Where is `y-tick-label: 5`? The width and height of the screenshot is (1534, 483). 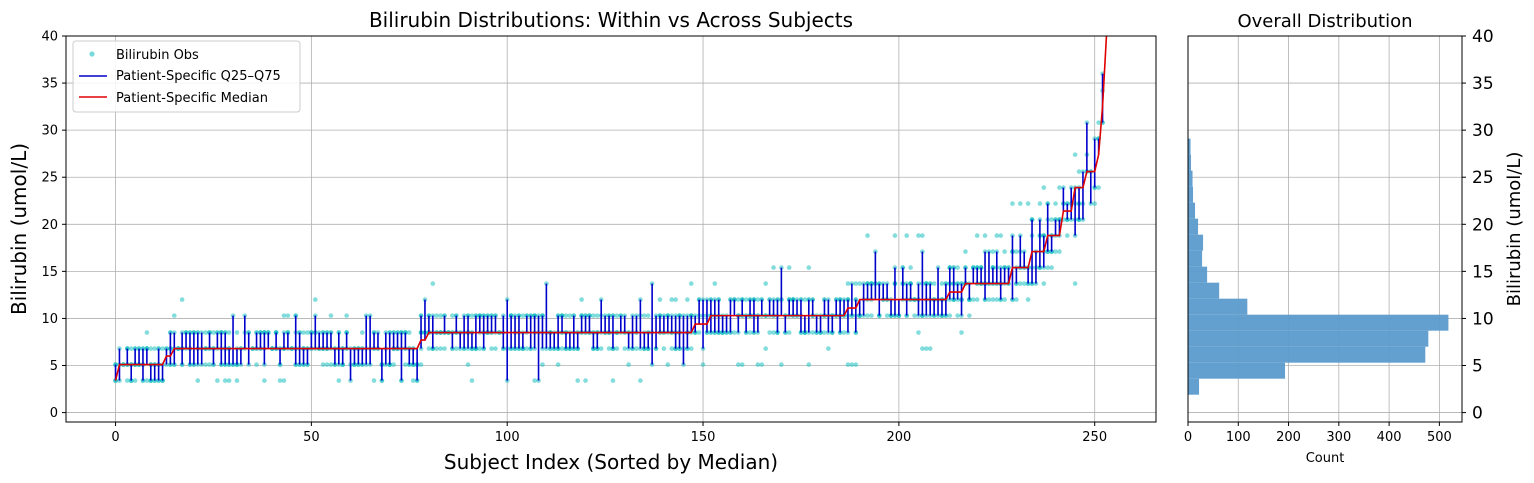 y-tick-label: 5 is located at coordinates (54, 366).